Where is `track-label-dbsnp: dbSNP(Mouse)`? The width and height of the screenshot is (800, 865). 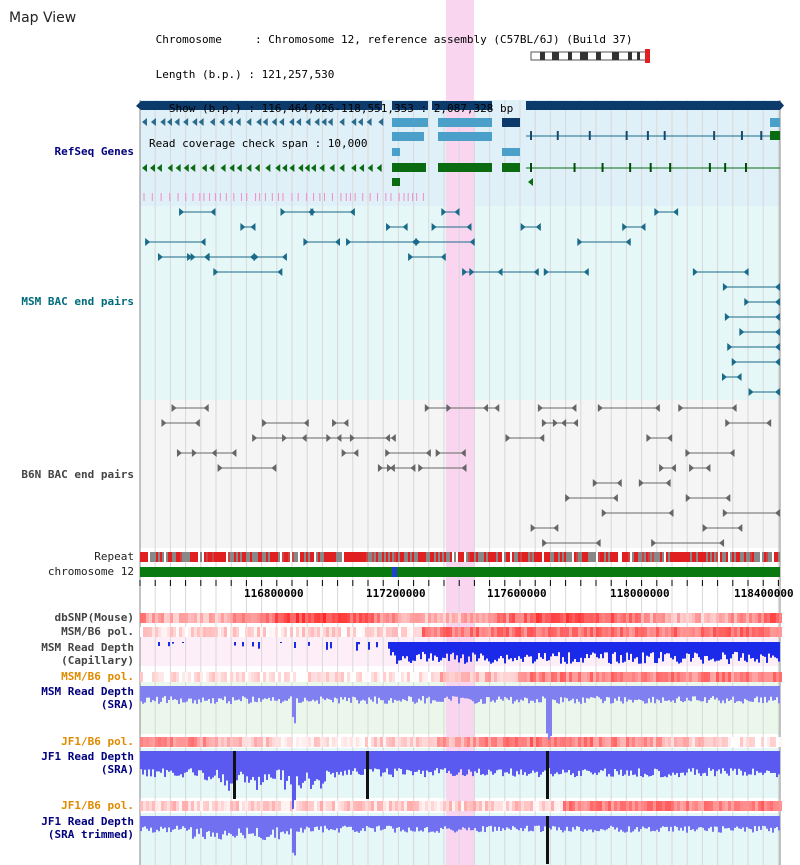 track-label-dbsnp: dbSNP(Mouse) is located at coordinates (94, 617).